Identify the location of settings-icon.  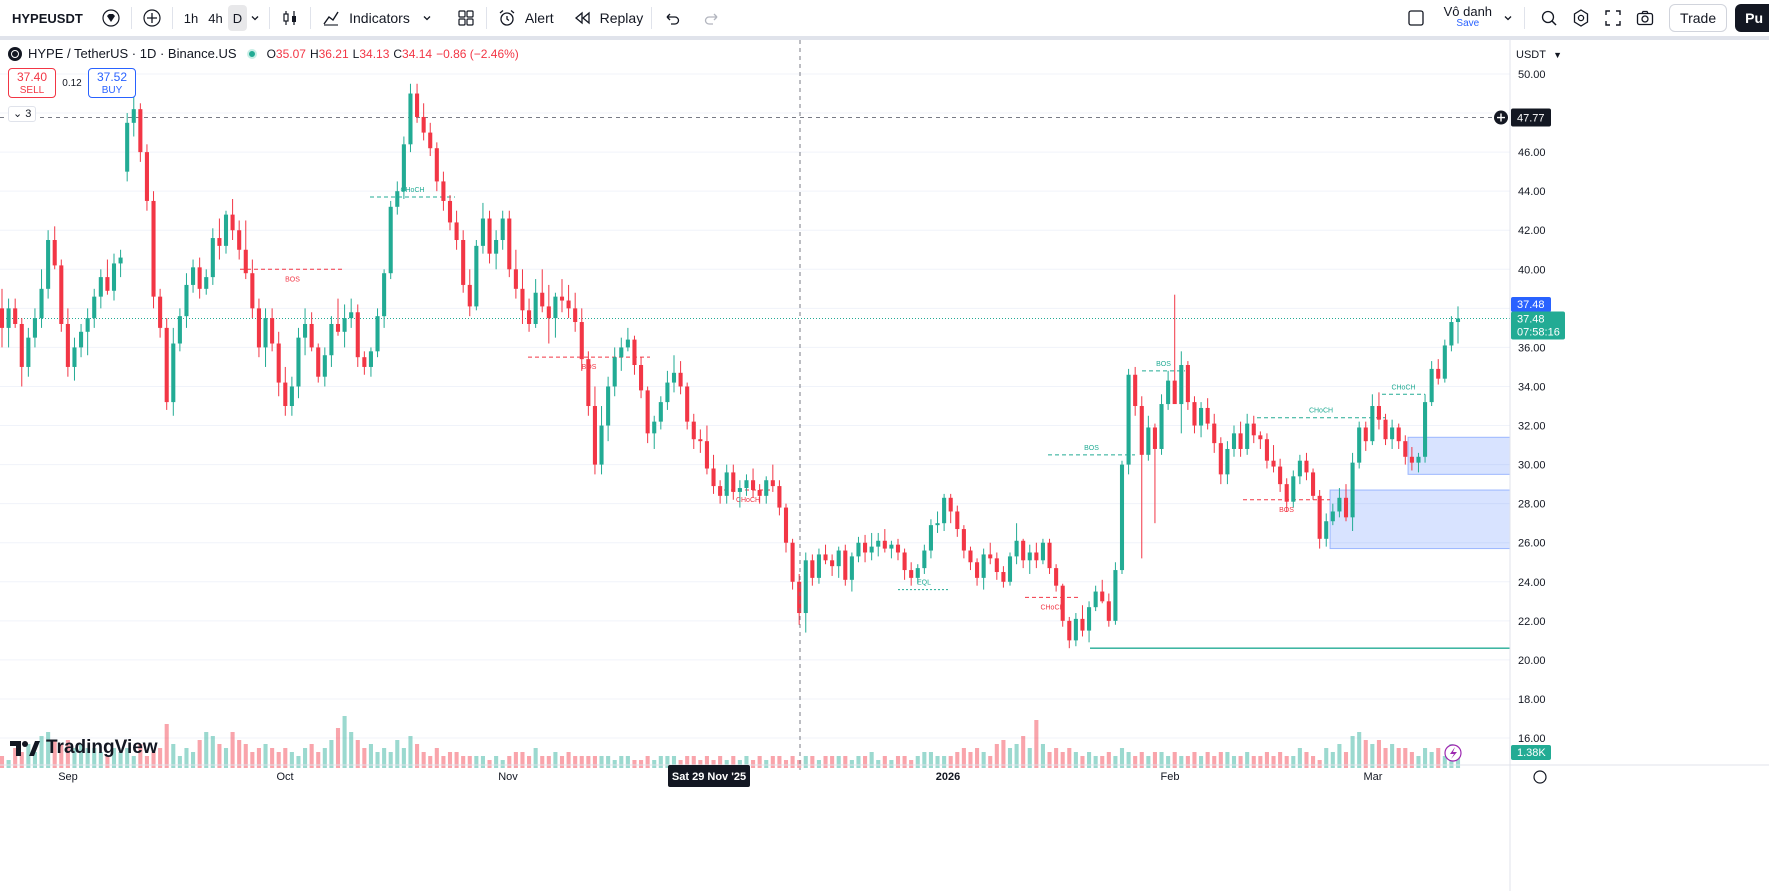
(1581, 18).